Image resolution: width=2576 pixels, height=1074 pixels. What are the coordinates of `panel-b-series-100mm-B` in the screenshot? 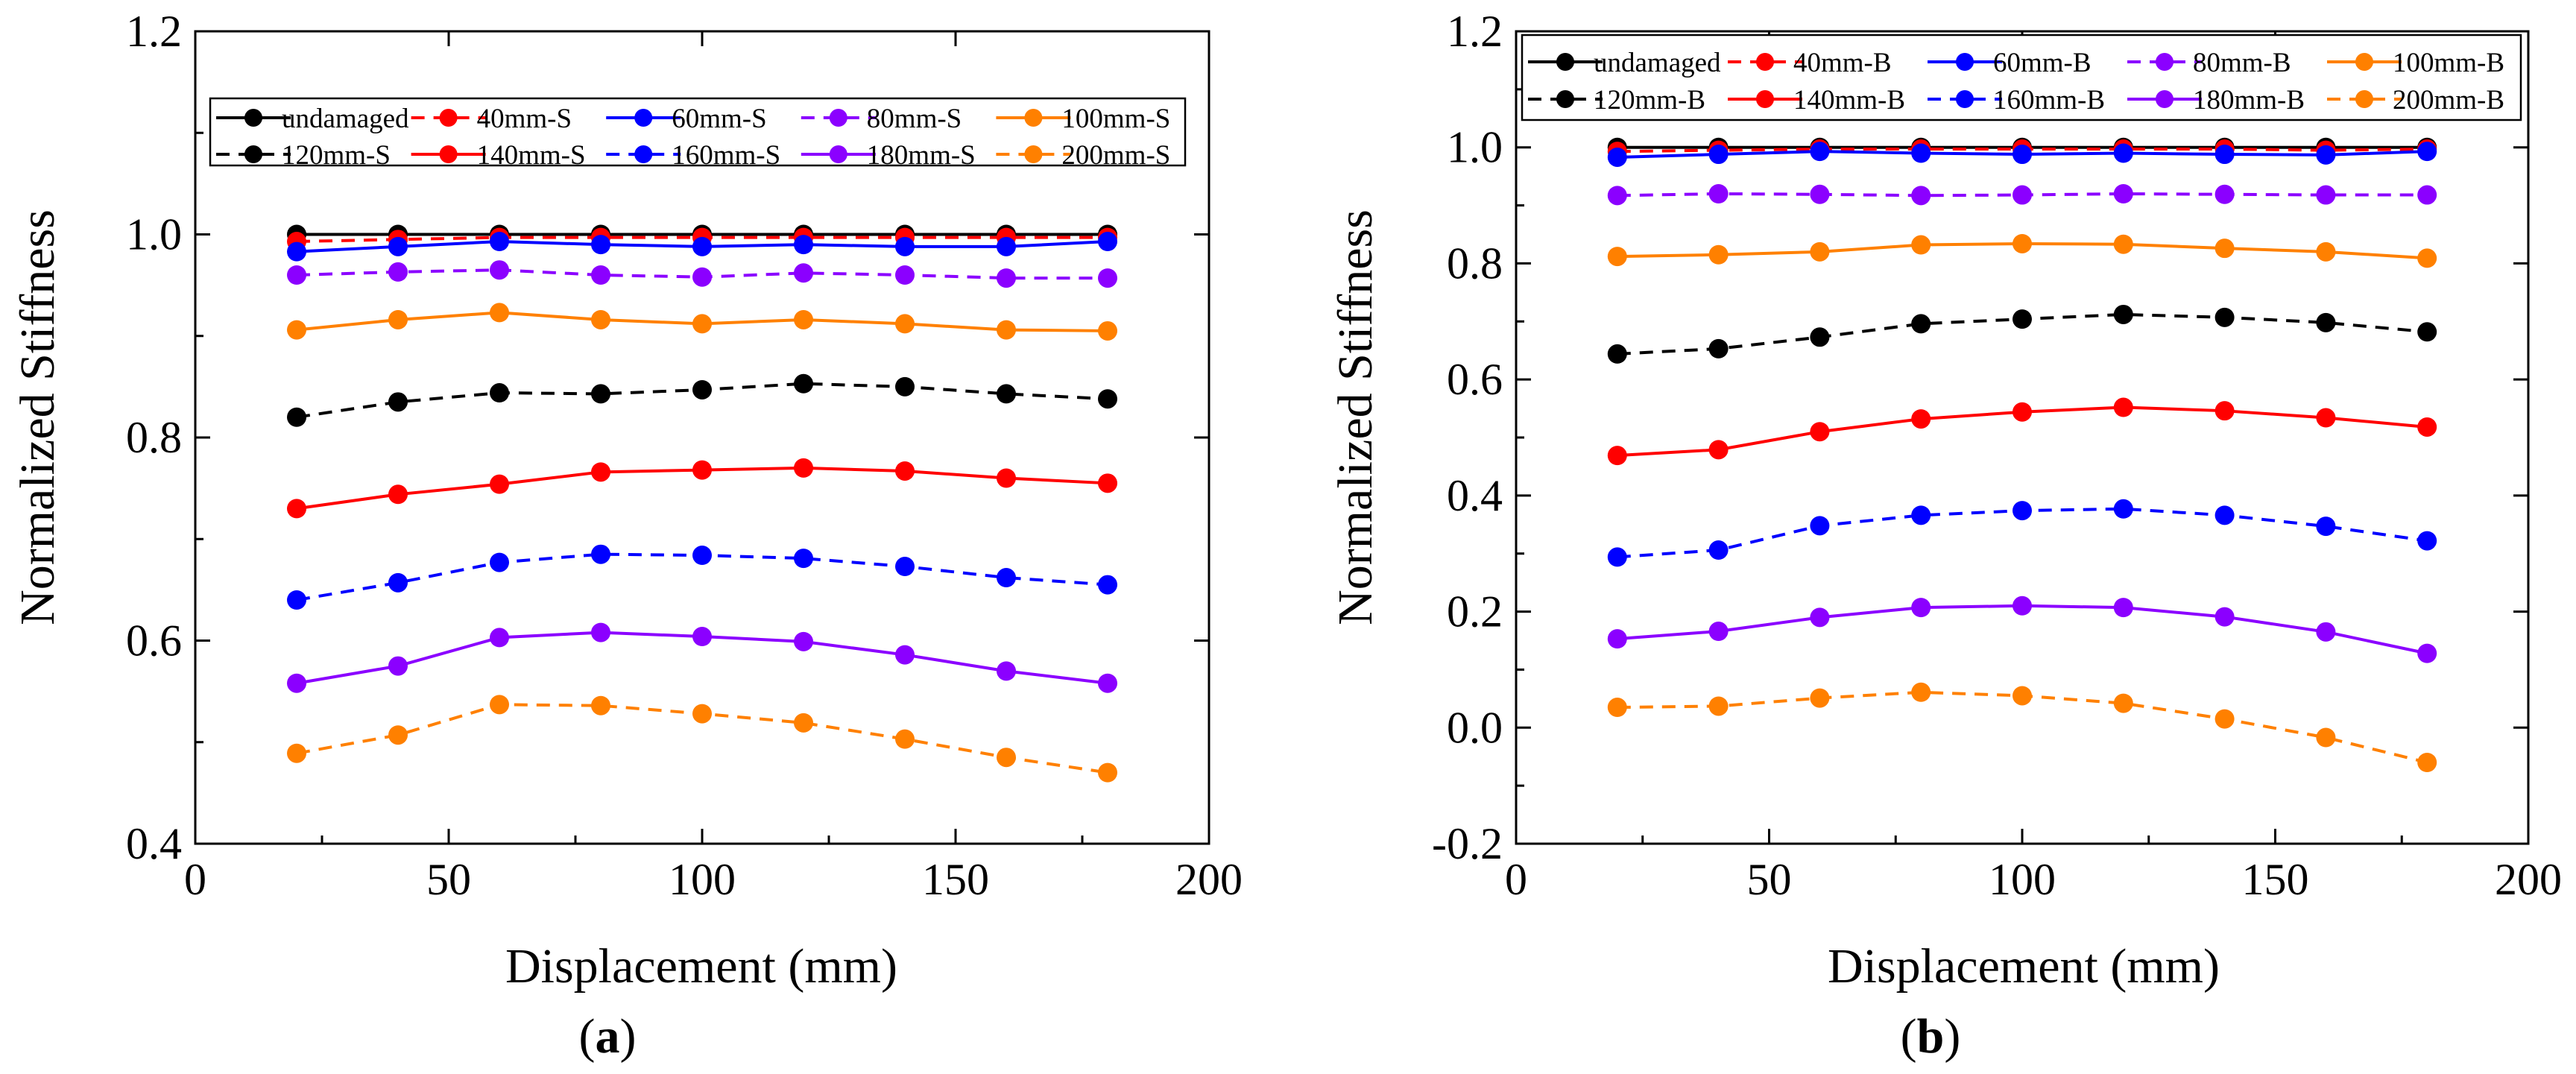 It's located at (2022, 250).